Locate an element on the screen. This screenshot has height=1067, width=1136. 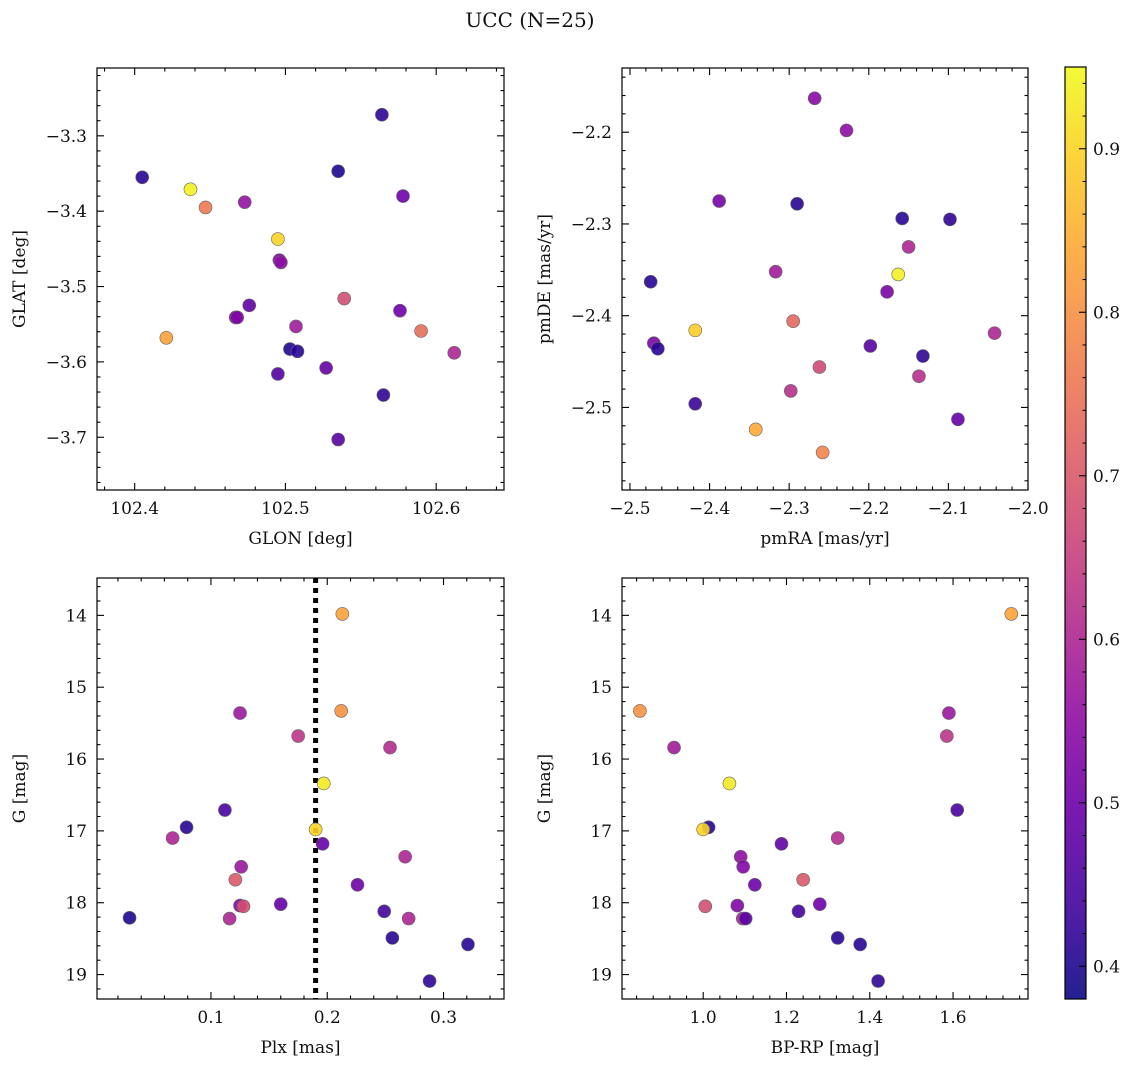
y-axis-label: pmDE [mas/yr] is located at coordinates (545, 279).